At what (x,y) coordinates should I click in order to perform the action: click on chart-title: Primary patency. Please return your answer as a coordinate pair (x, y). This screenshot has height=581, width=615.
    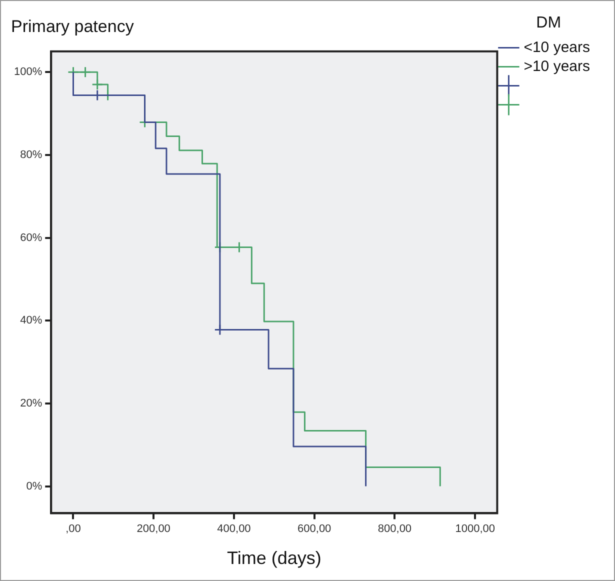
    Looking at the image, I should click on (72, 26).